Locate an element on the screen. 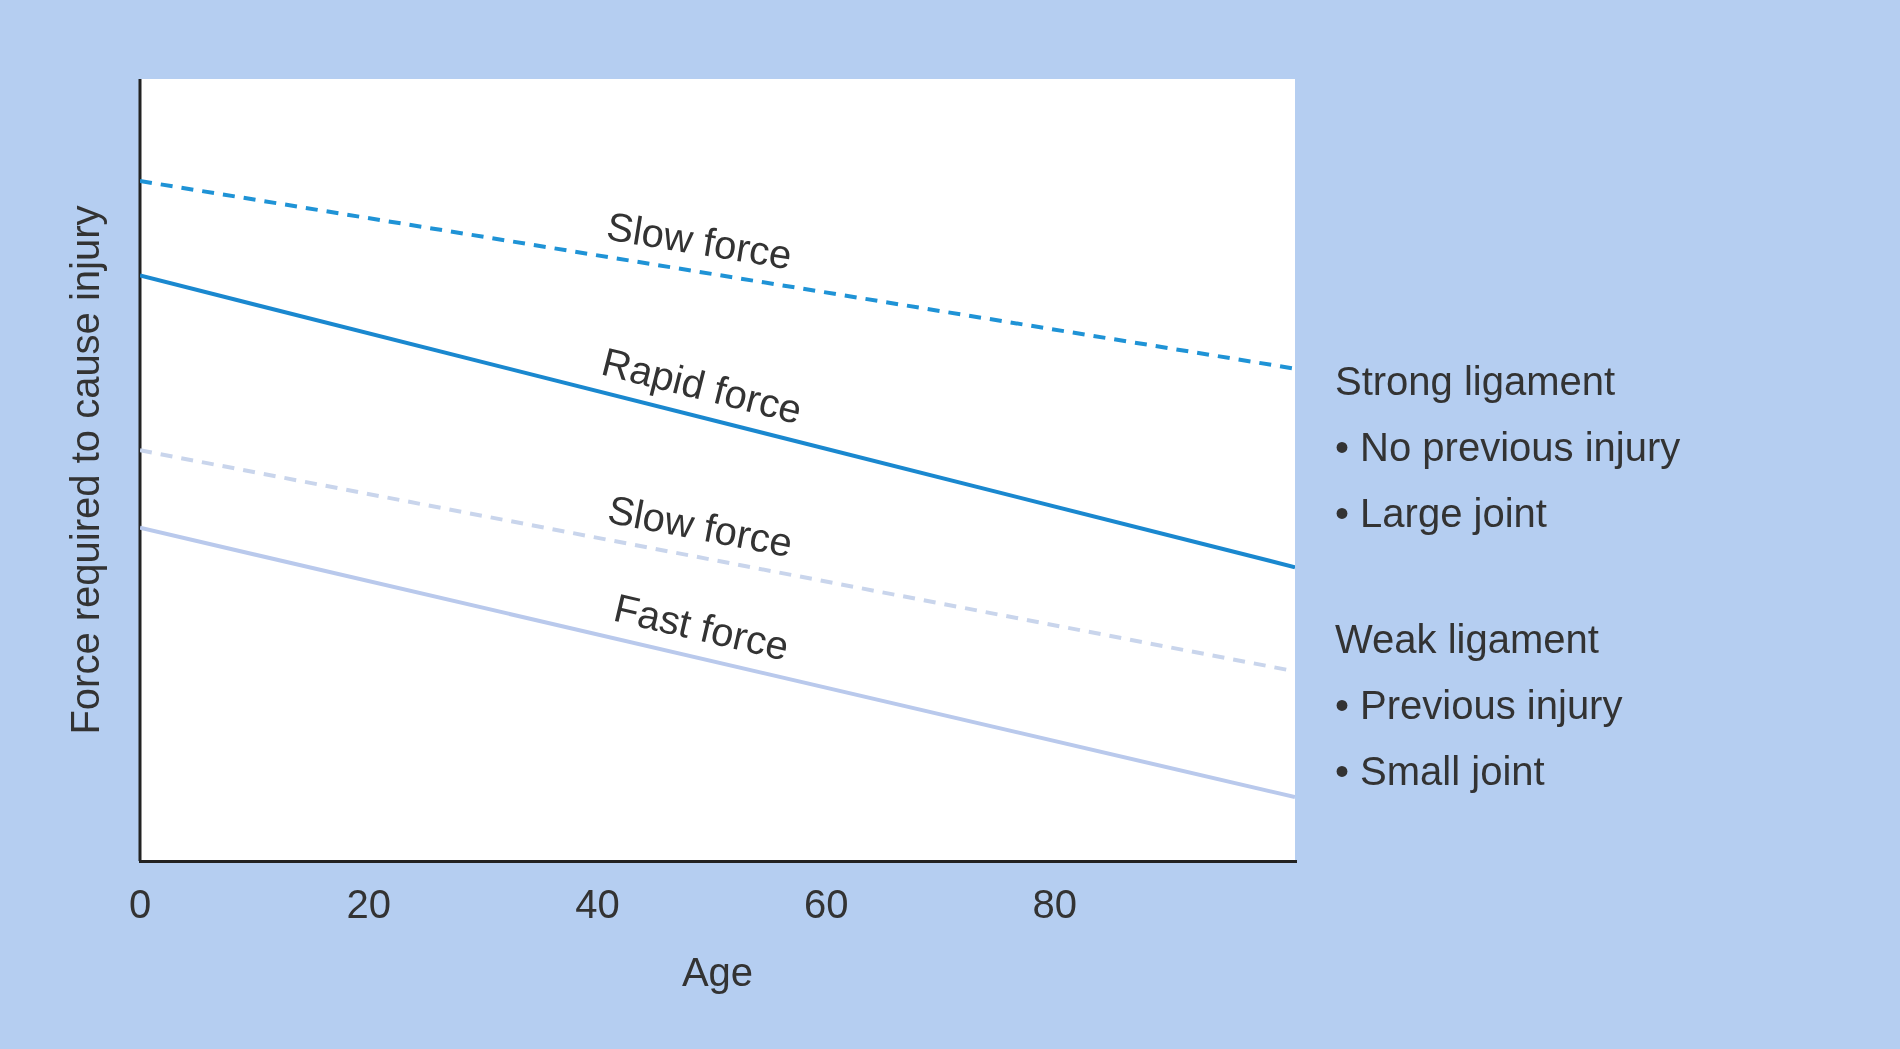 Image resolution: width=1900 pixels, height=1049 pixels. x-tick-label: 60 is located at coordinates (826, 904).